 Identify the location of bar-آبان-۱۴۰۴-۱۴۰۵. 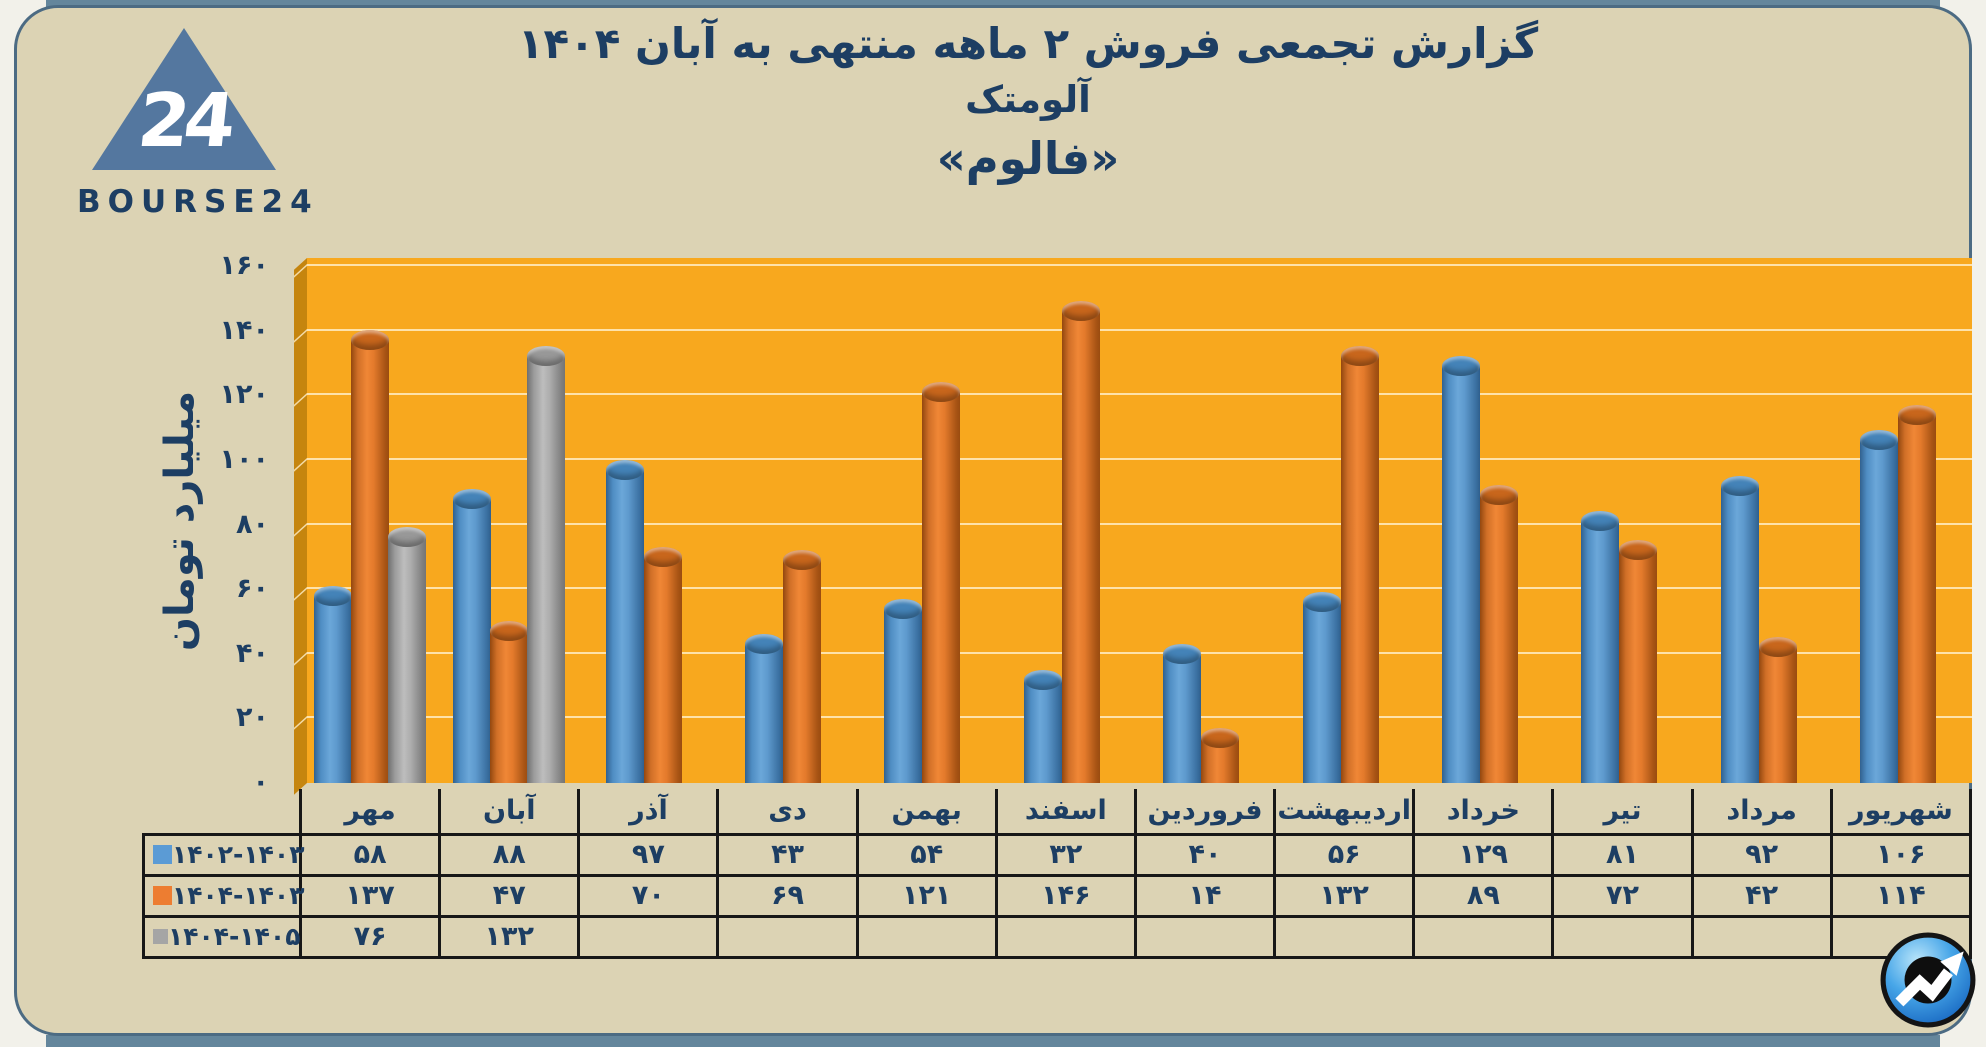
(546, 564).